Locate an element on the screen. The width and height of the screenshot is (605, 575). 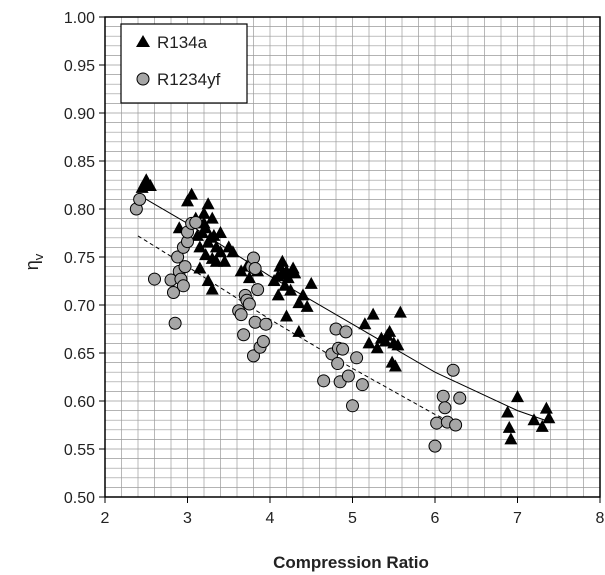
svg-text: ηv is located at coordinates (34, 261).